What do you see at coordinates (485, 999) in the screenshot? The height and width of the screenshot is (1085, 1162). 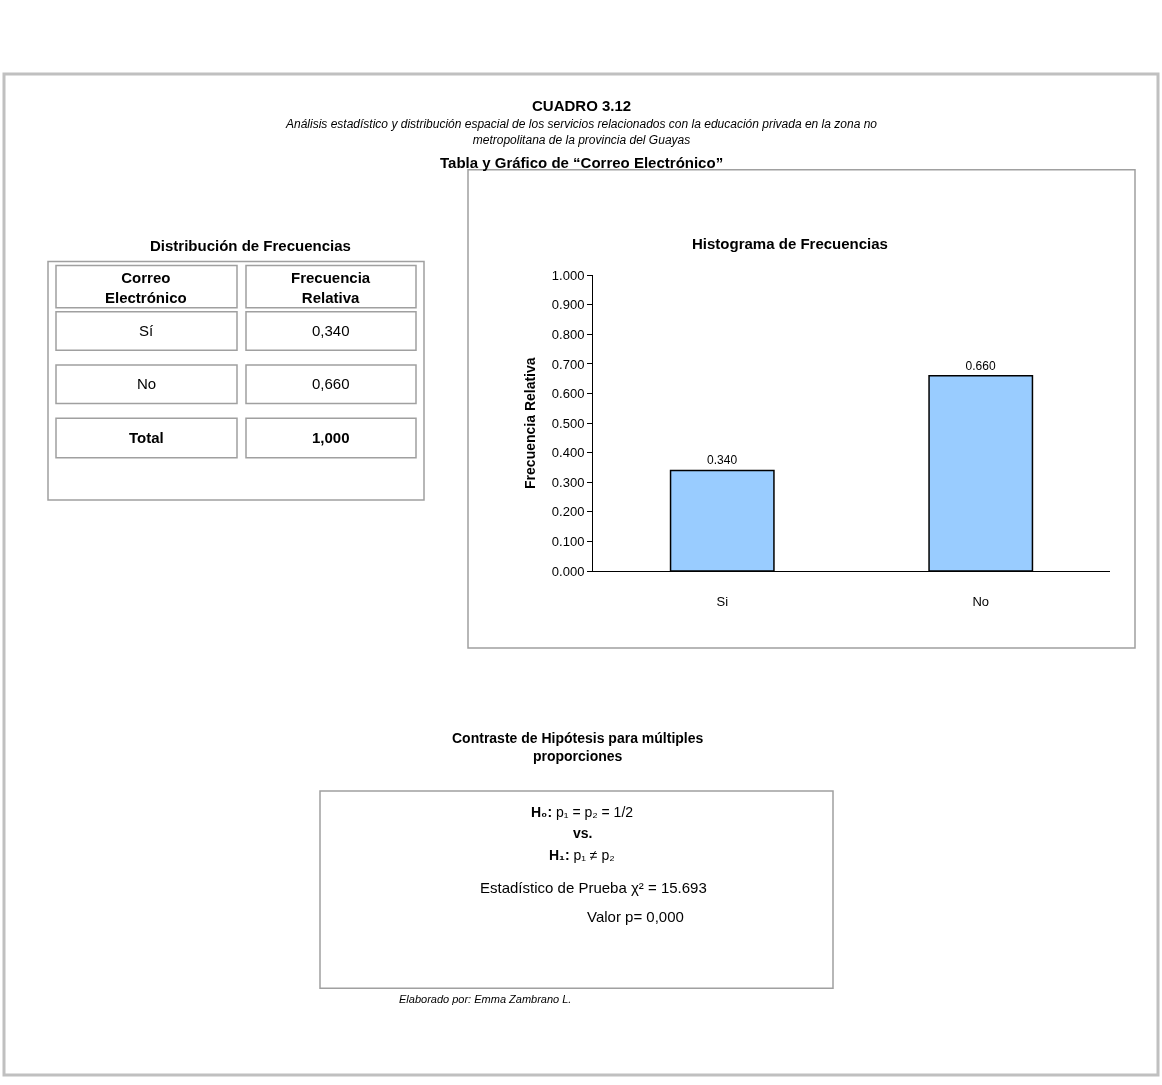 I see `text: Elaborado por: Emma Zambrano L.` at bounding box center [485, 999].